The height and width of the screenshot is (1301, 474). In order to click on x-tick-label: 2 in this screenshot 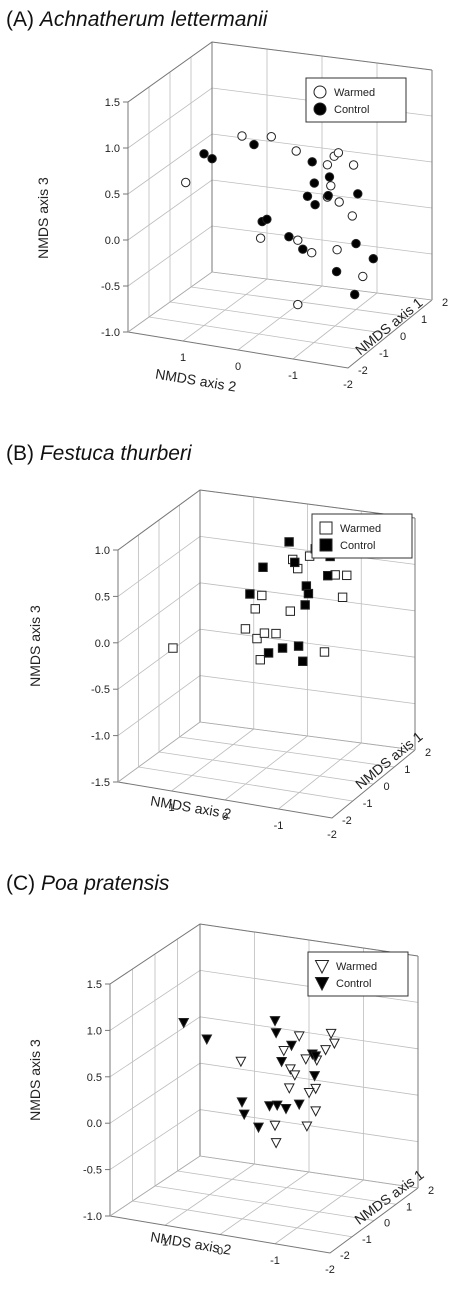, I will do `click(431, 1191)`.